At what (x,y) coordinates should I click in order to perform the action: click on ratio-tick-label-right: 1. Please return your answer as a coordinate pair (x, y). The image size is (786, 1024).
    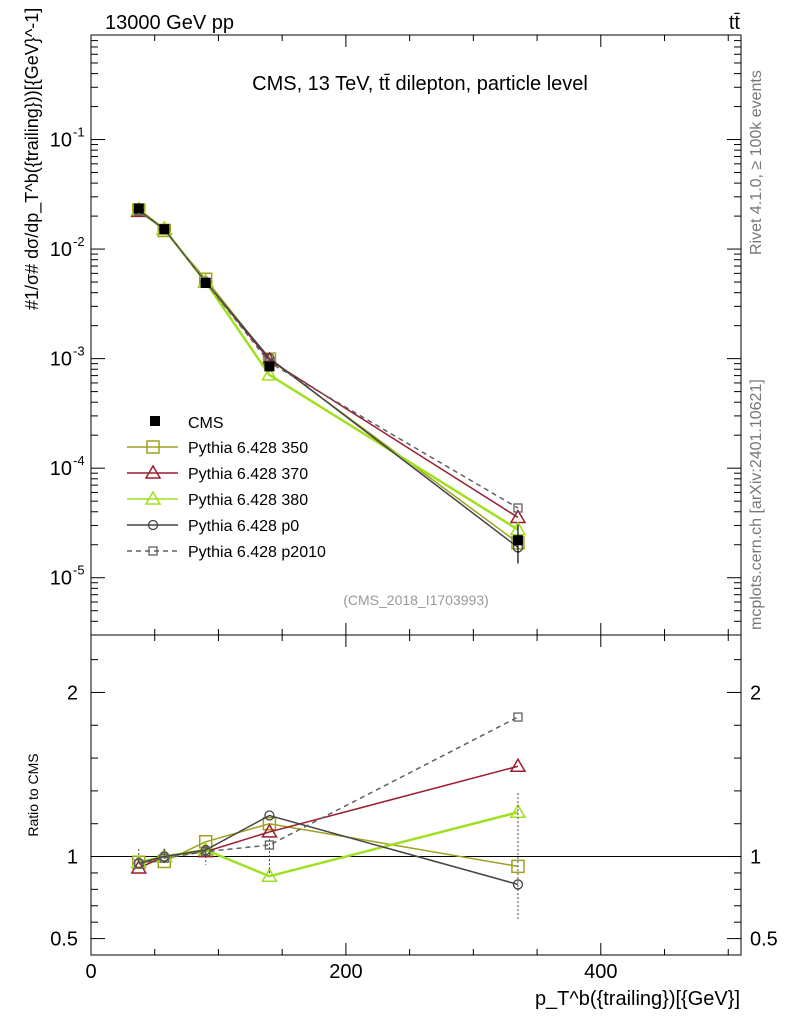
    Looking at the image, I should click on (755, 858).